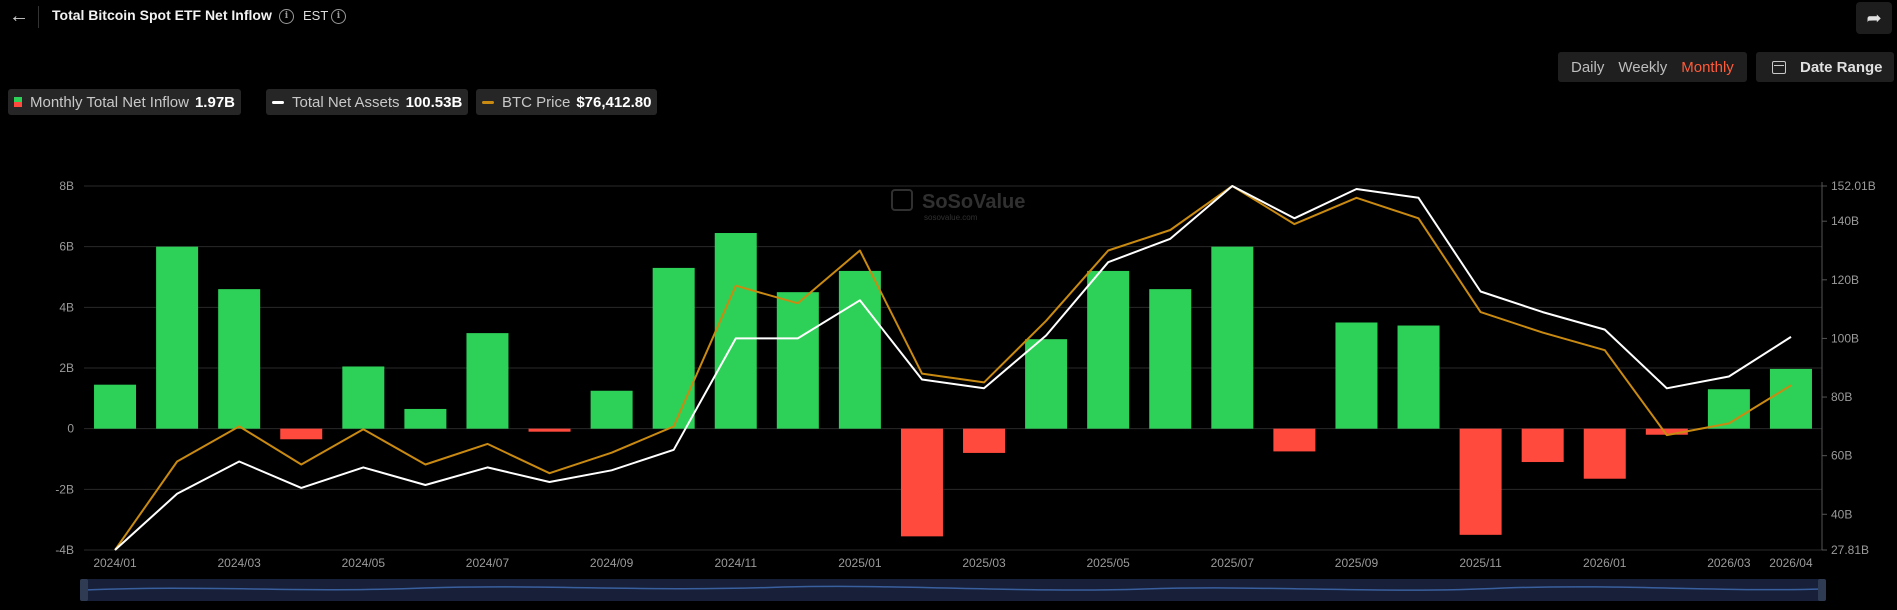 The height and width of the screenshot is (610, 1897). Describe the element at coordinates (66, 307) in the screenshot. I see `y-axis-left-tick: 4B` at that location.